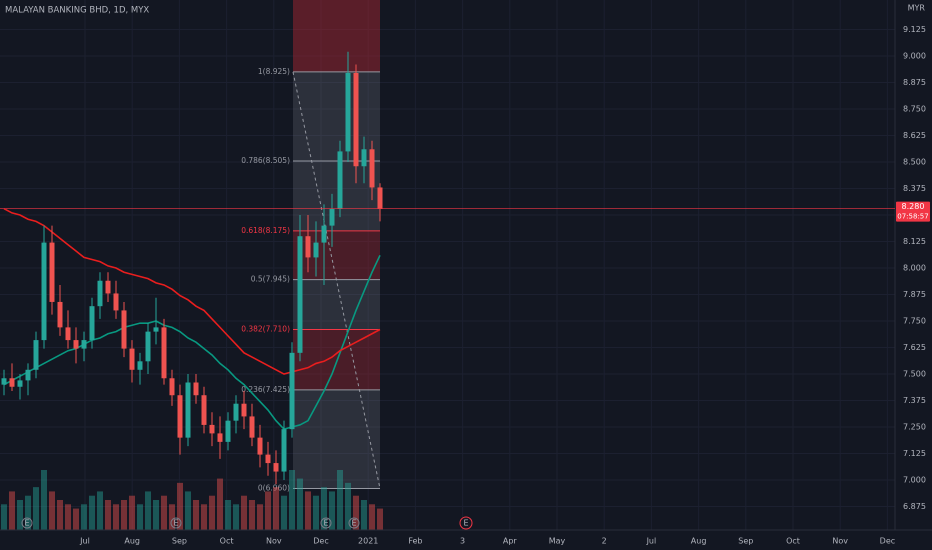 Image resolution: width=932 pixels, height=550 pixels. What do you see at coordinates (914, 374) in the screenshot?
I see `y-tick-label: 7.500` at bounding box center [914, 374].